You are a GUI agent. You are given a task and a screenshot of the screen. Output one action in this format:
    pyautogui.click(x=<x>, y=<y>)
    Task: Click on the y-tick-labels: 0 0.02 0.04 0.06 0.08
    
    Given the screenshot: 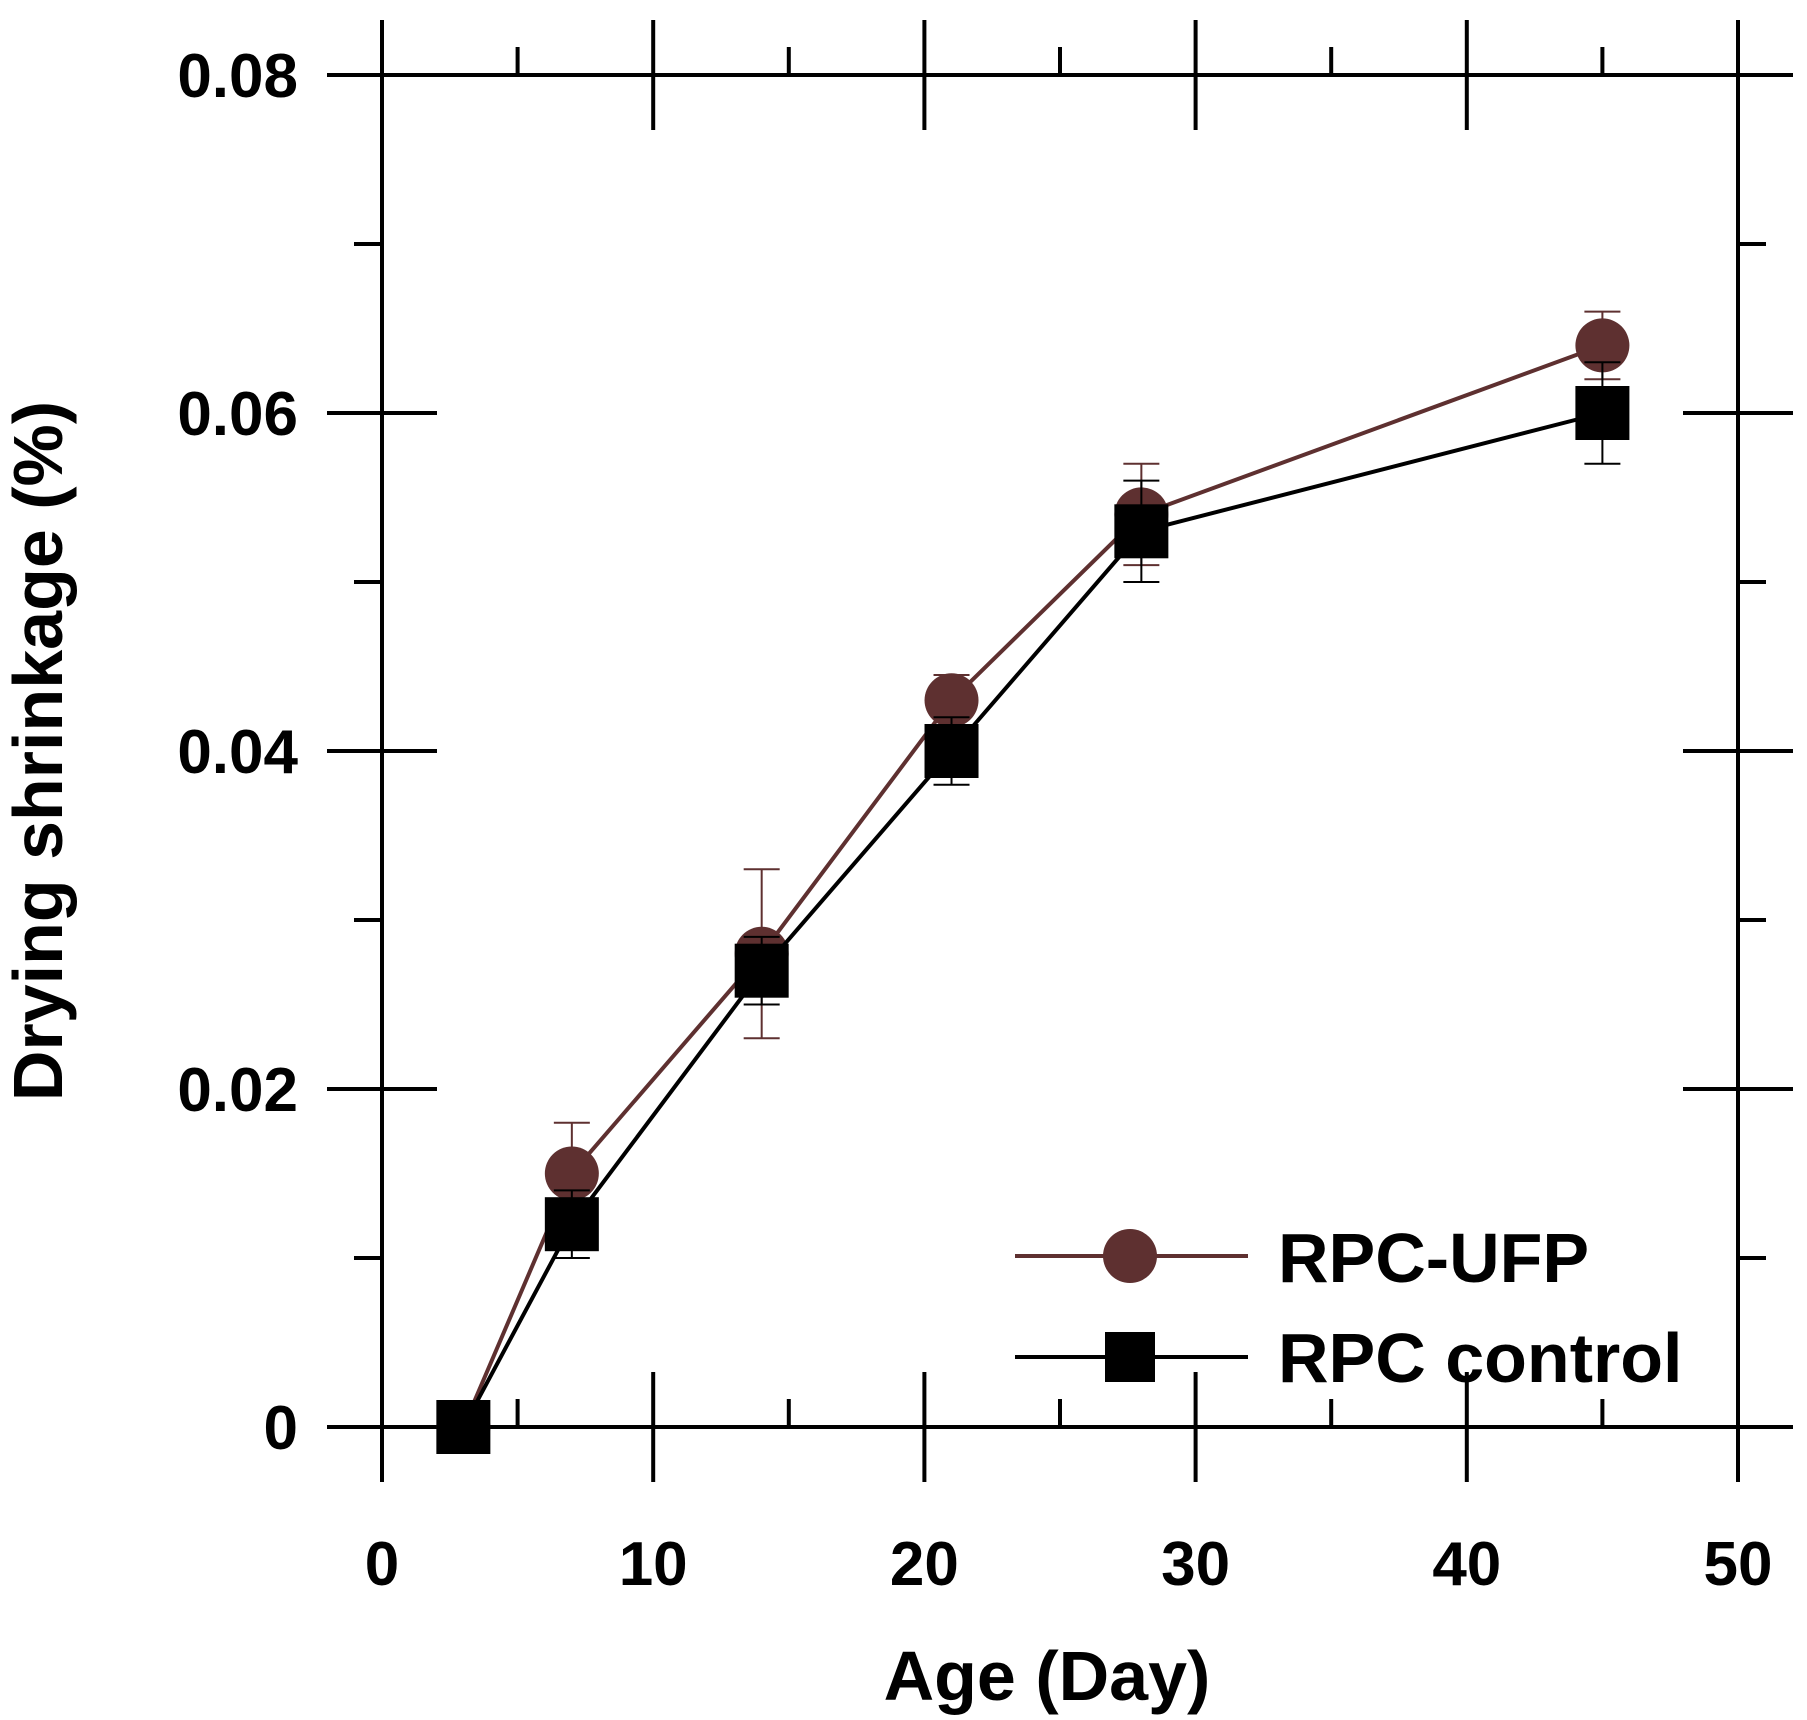 What is the action you would take?
    pyautogui.click(x=237, y=752)
    